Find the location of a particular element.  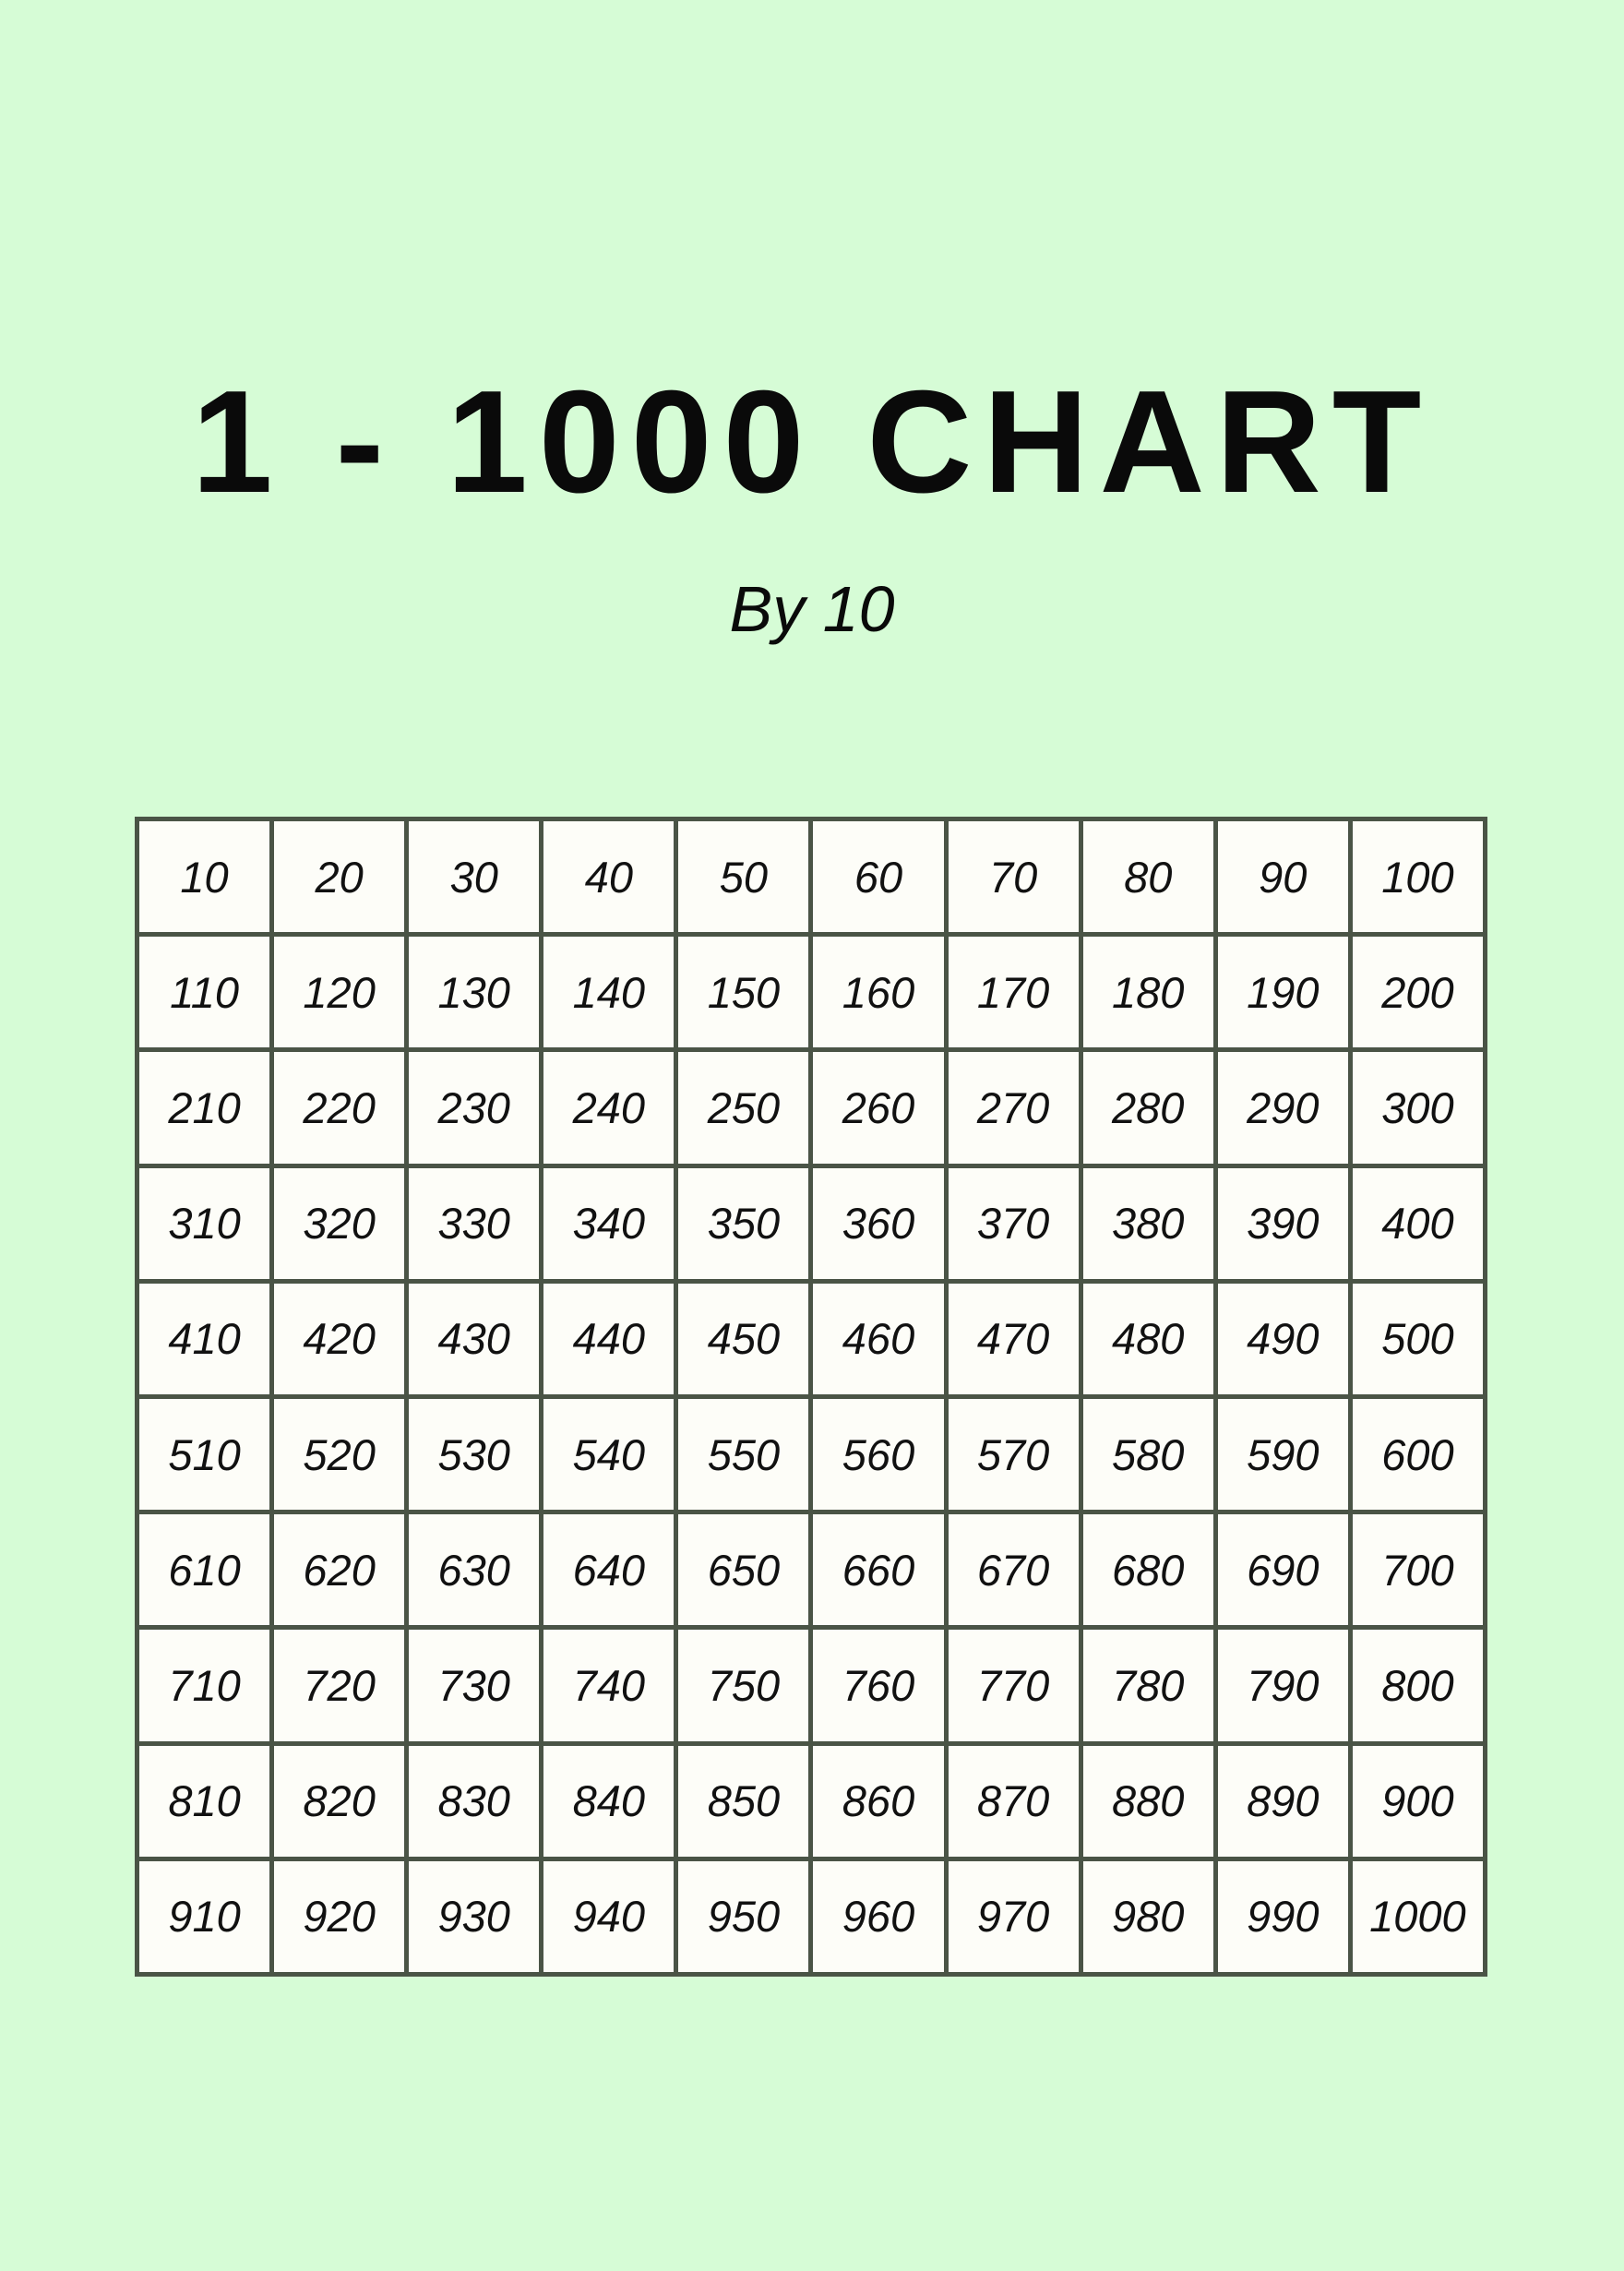

grid-cell: 130 is located at coordinates (474, 992).